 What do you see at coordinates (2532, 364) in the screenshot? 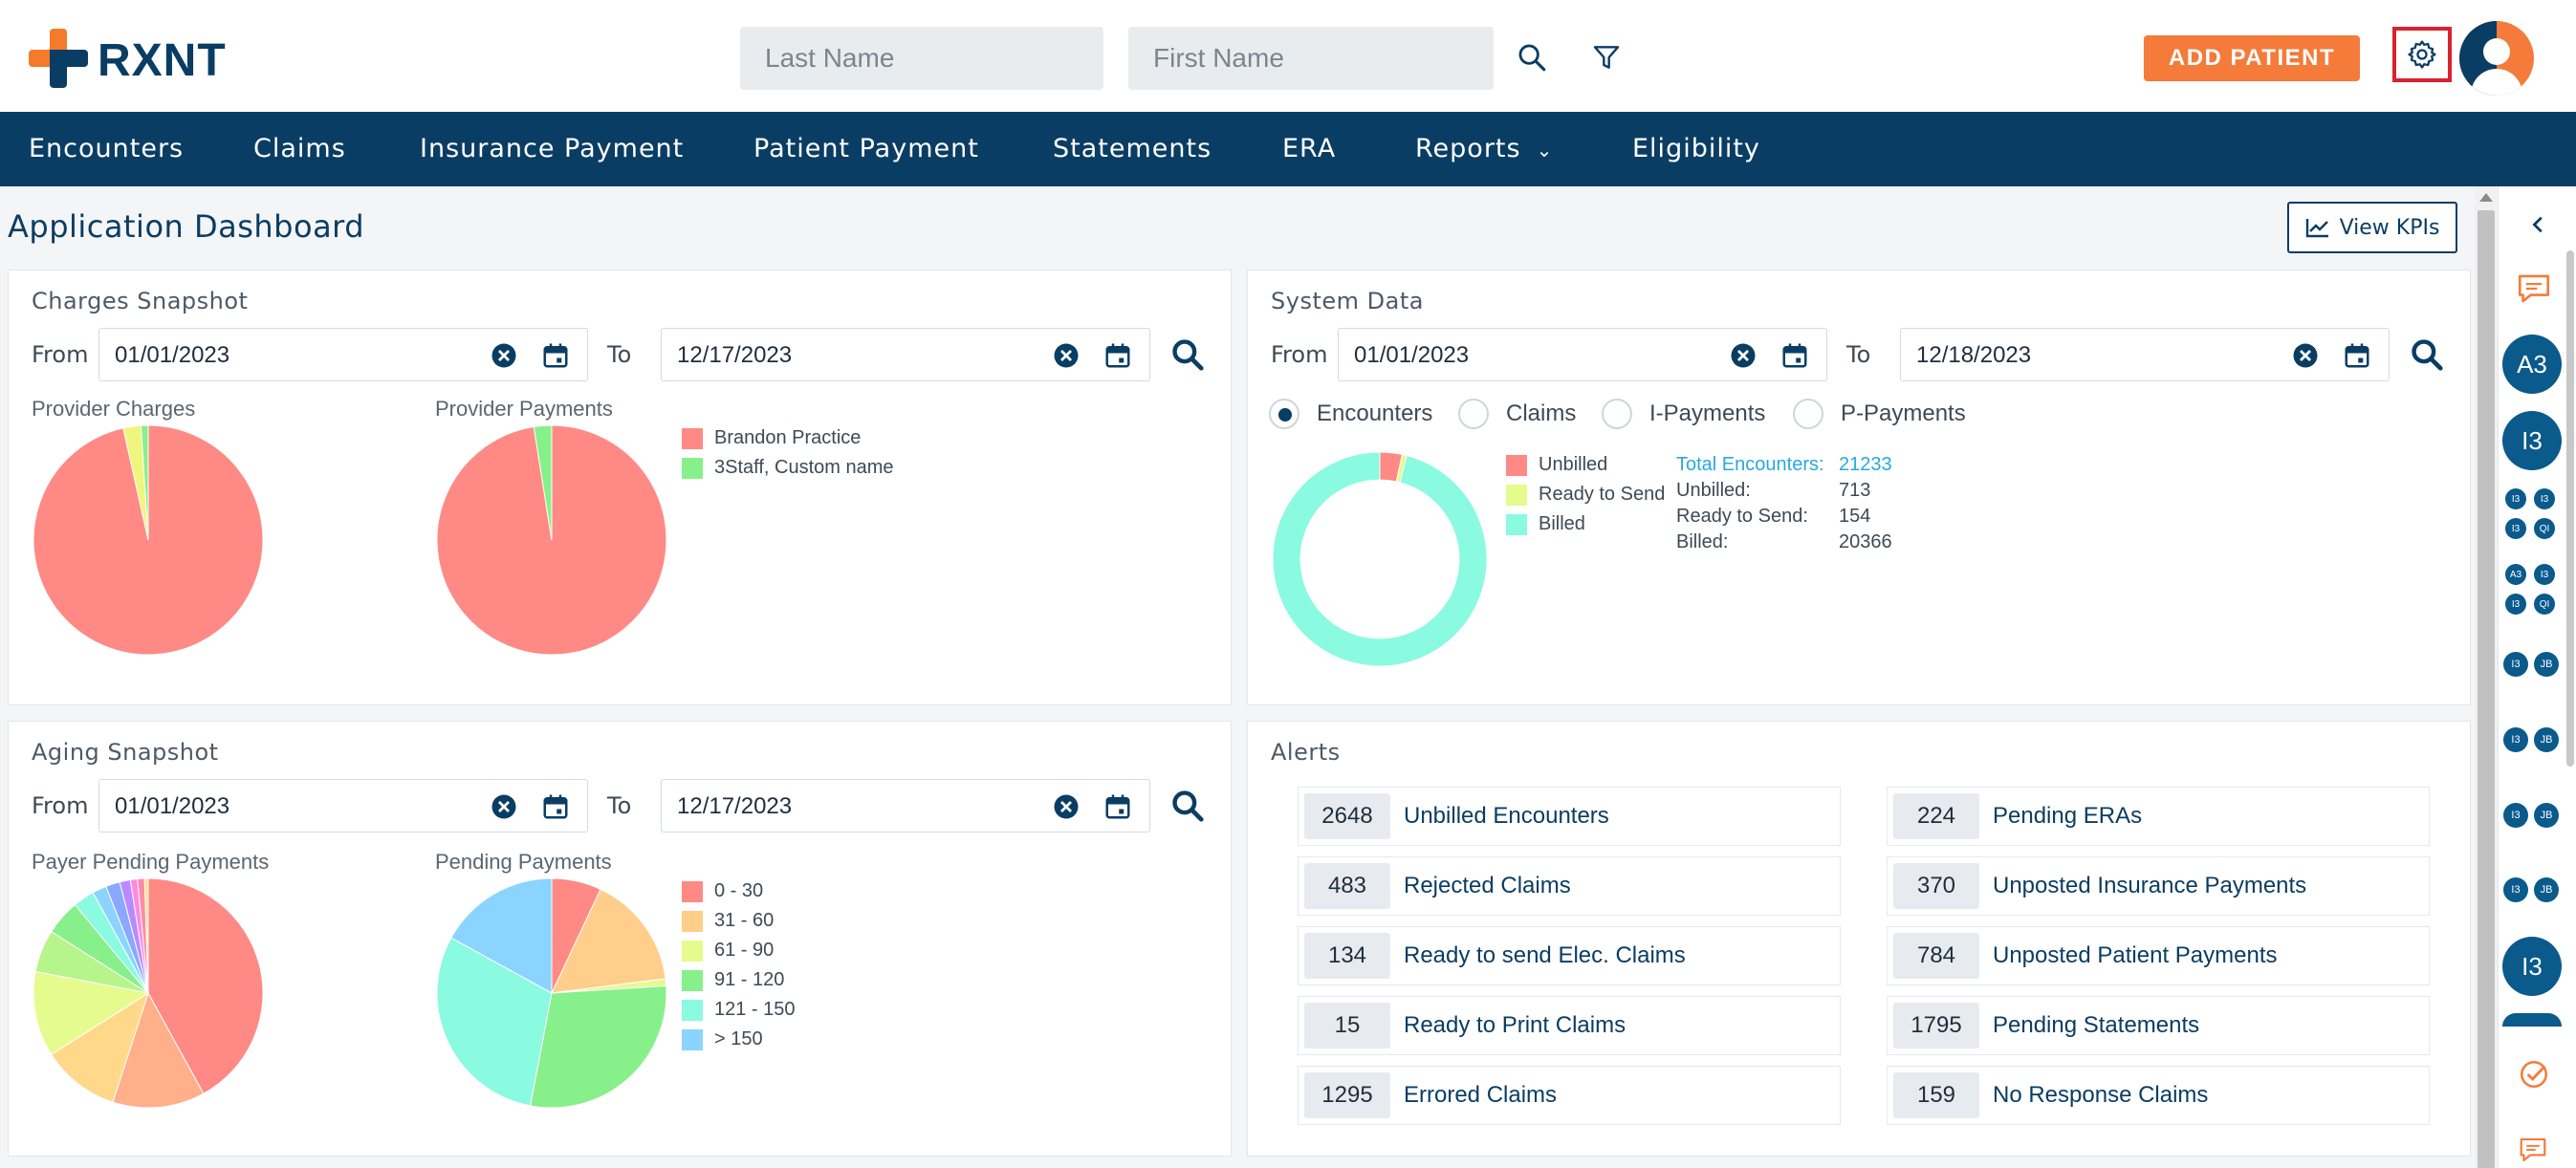
I see `user-badge-a3: A3` at bounding box center [2532, 364].